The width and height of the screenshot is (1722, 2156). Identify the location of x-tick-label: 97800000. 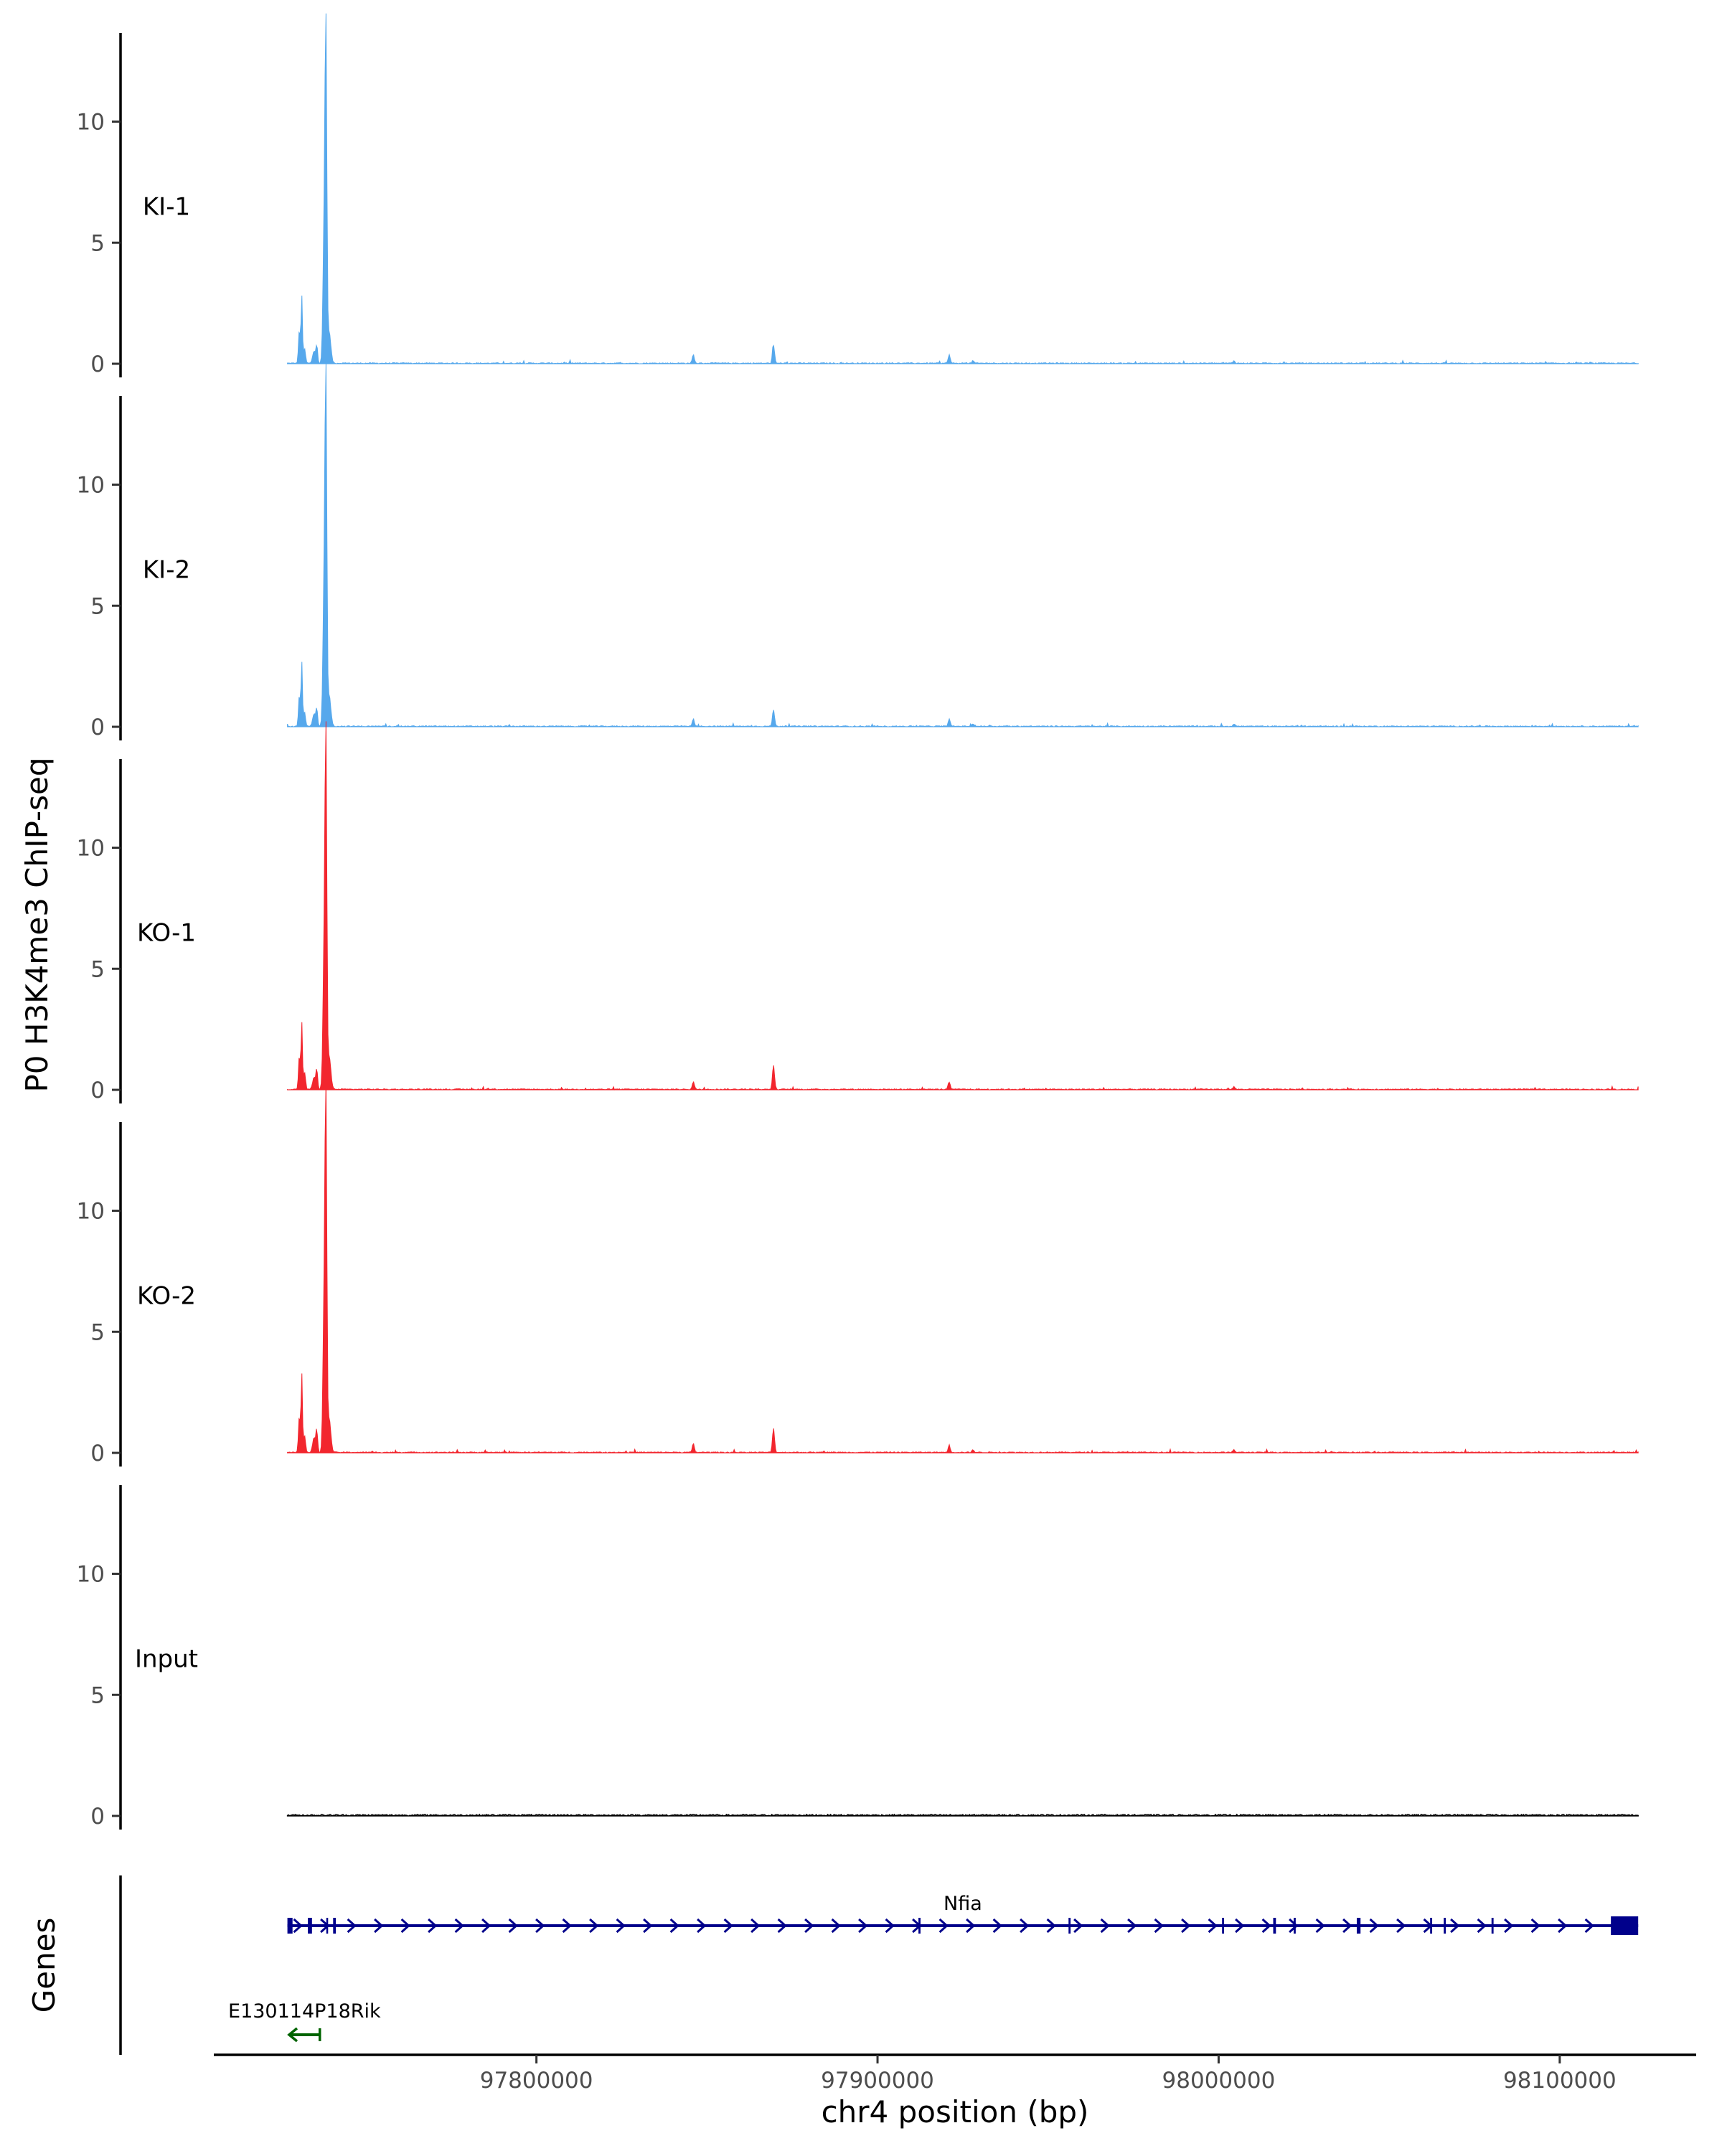
(536, 2081).